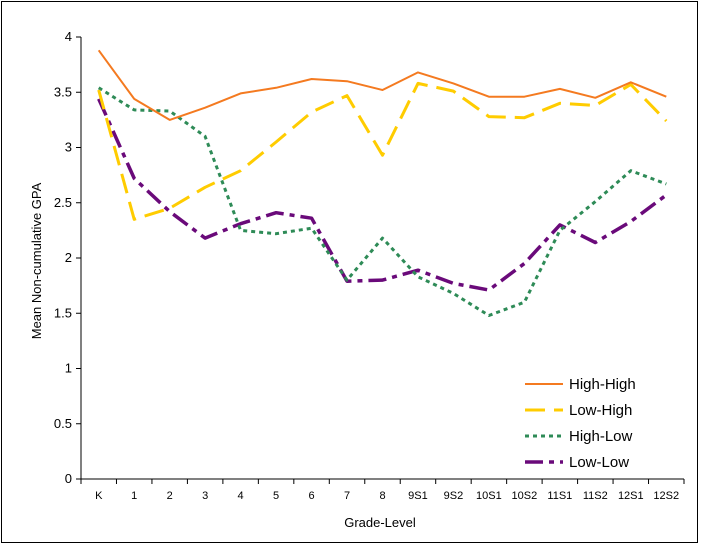 Image resolution: width=701 pixels, height=546 pixels. I want to click on legend-label-low-low: Low-Low, so click(599, 462).